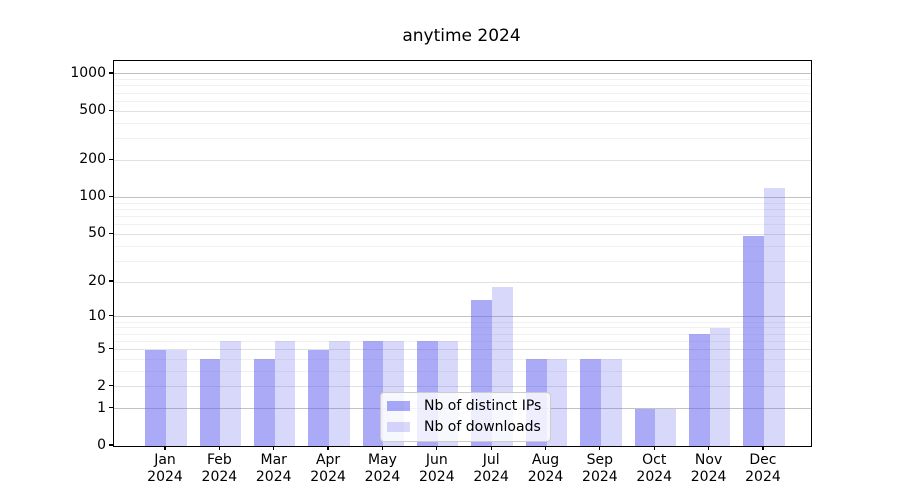 The width and height of the screenshot is (900, 500). I want to click on y-tick-label-5: 5, so click(101, 348).